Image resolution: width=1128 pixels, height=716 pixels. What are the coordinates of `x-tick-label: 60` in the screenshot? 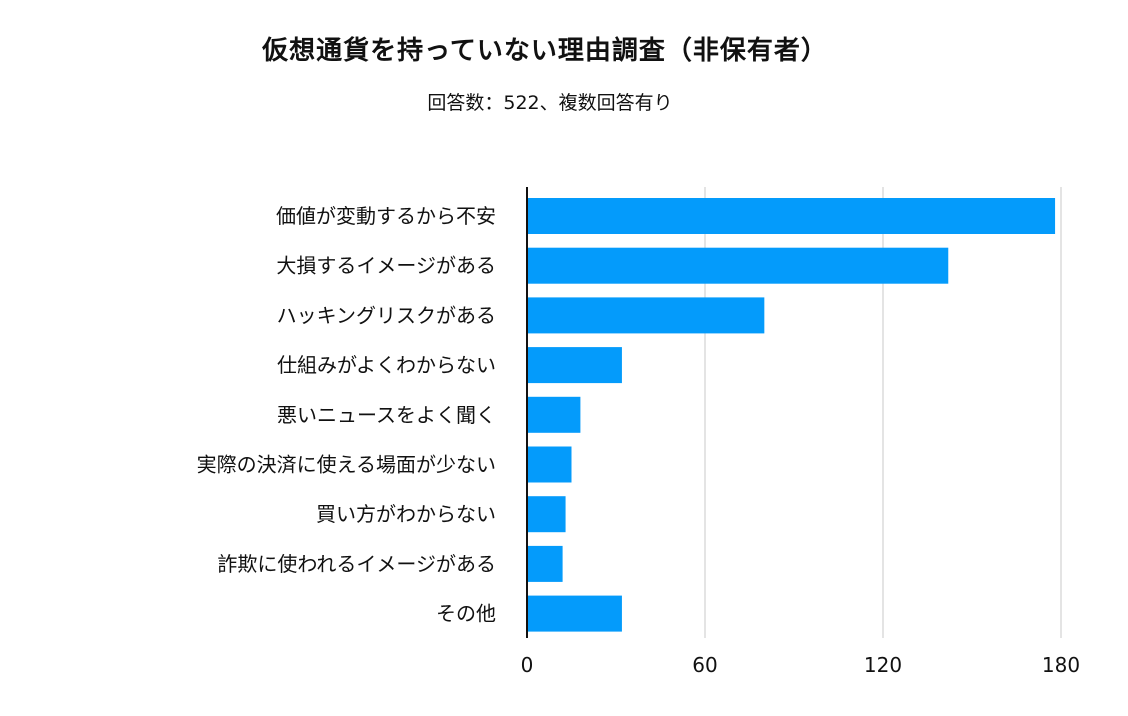 It's located at (704, 665).